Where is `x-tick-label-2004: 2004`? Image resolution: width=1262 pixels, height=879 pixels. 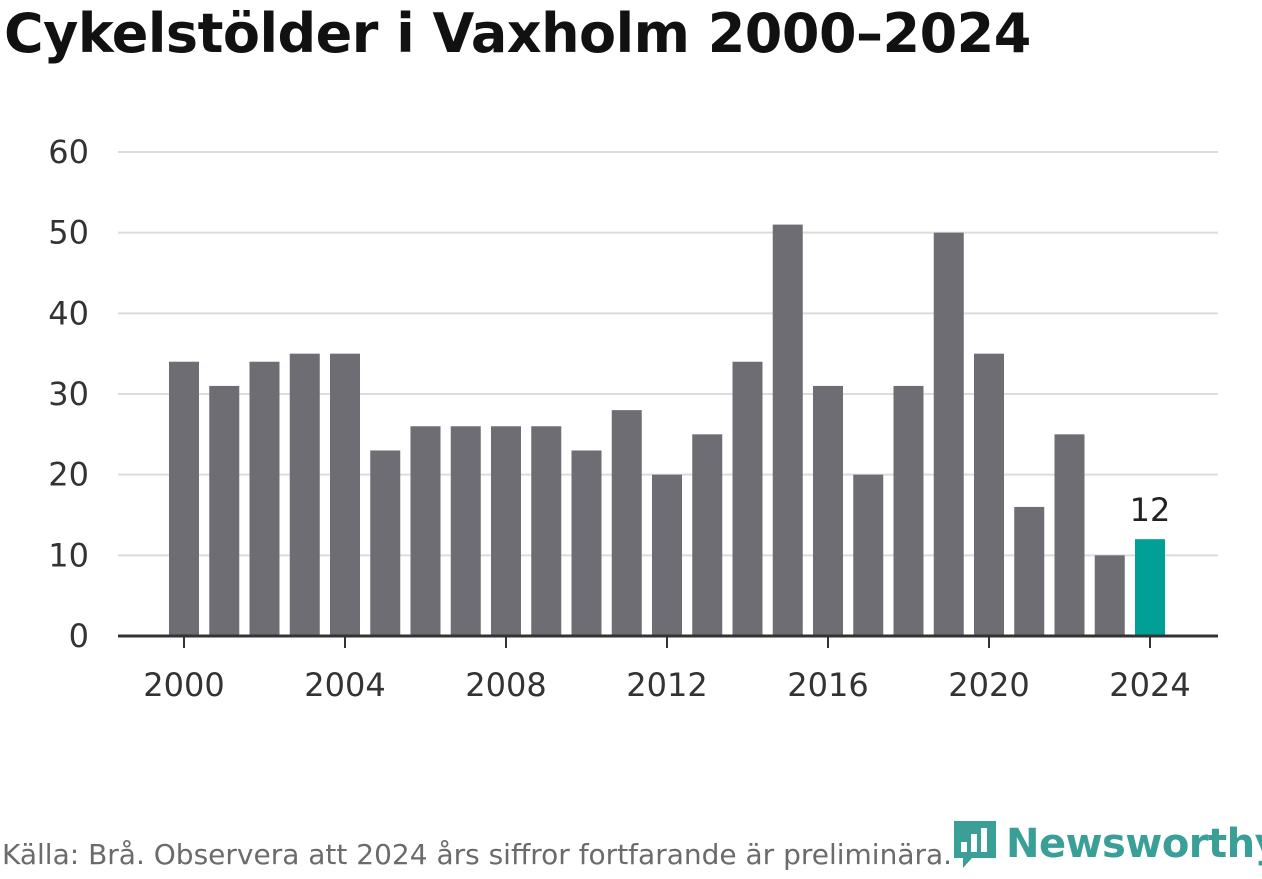
x-tick-label-2004: 2004 is located at coordinates (344, 685).